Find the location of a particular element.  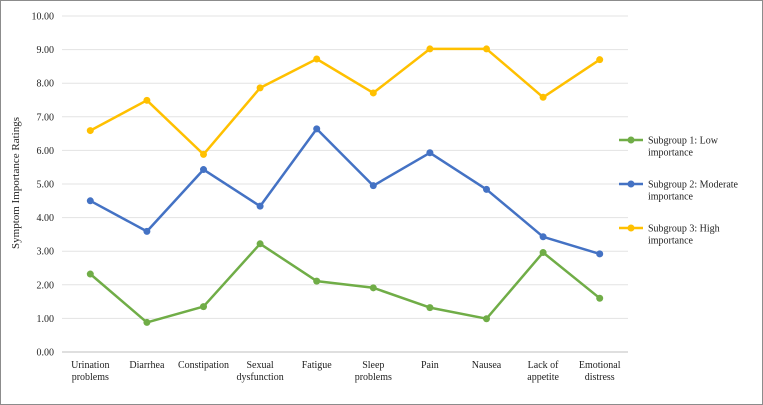

legend-label: Subgroup 3: High importance is located at coordinates (684, 235).